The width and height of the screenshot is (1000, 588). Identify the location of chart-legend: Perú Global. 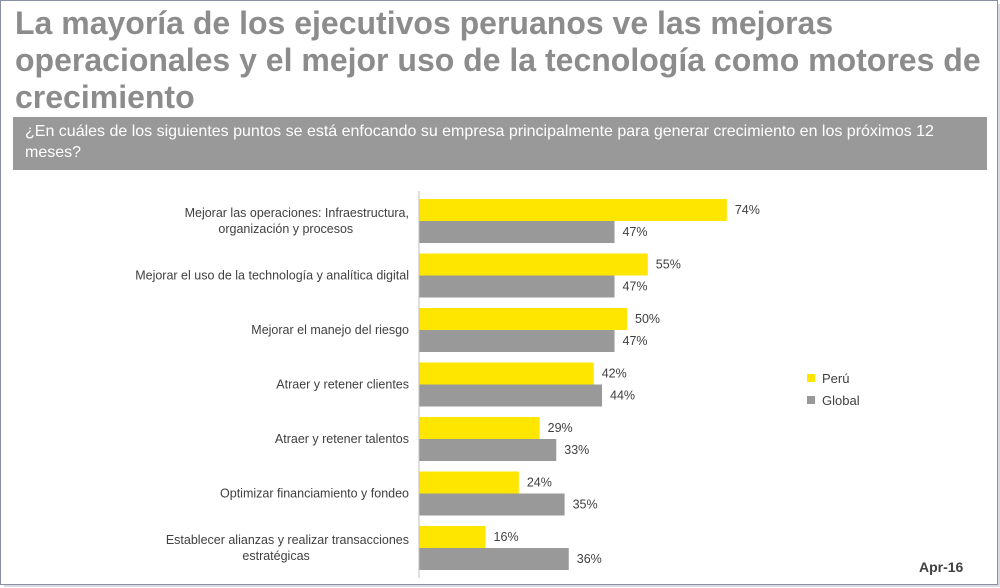
(833, 389).